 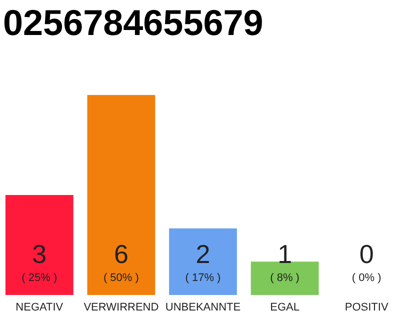 I want to click on data-label: 6, so click(x=121, y=254).